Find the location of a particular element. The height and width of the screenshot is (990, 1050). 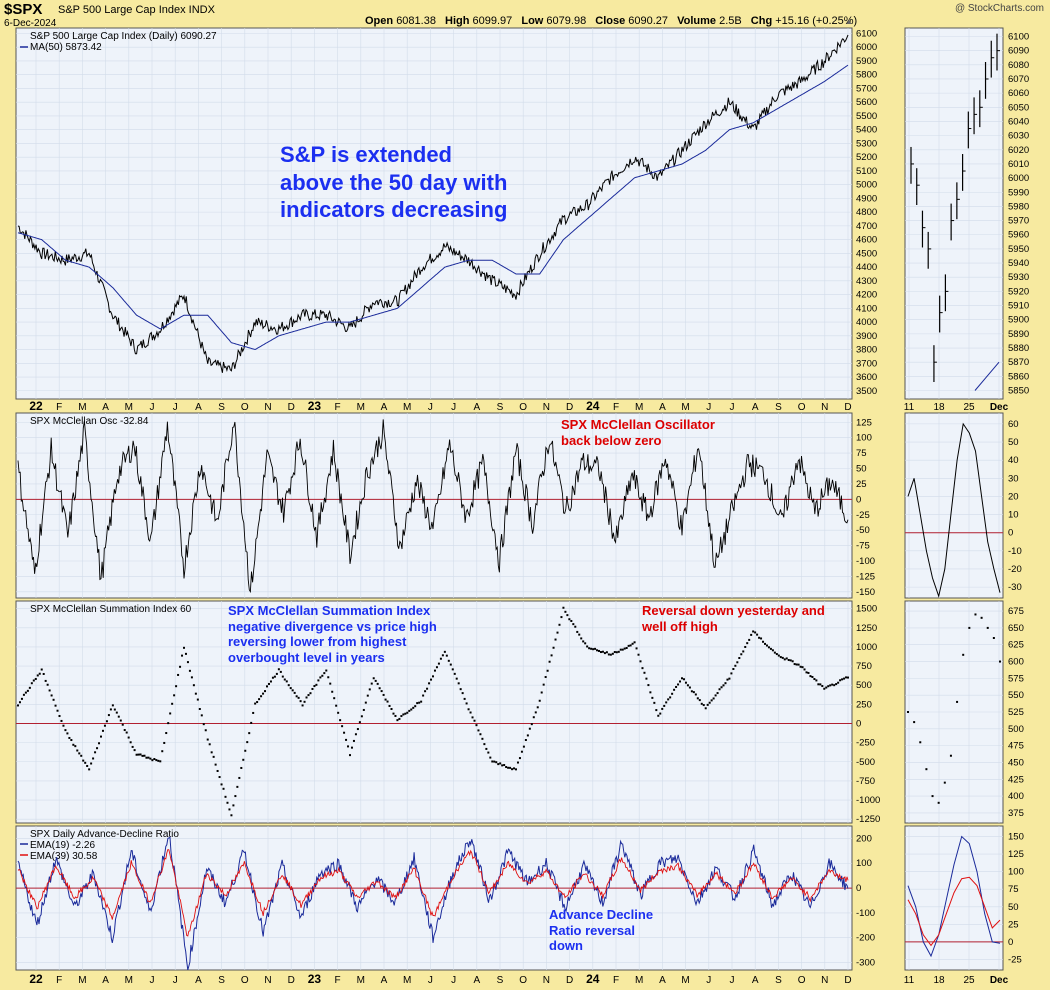

side-y-tick-label: 20 is located at coordinates (1013, 496).